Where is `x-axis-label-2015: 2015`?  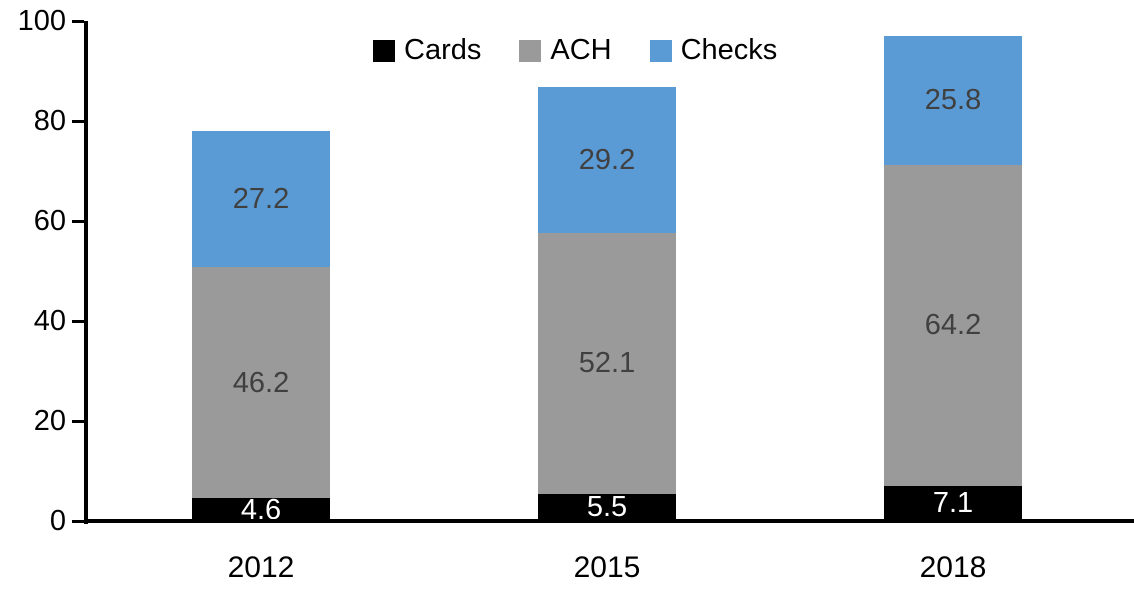 x-axis-label-2015: 2015 is located at coordinates (607, 567).